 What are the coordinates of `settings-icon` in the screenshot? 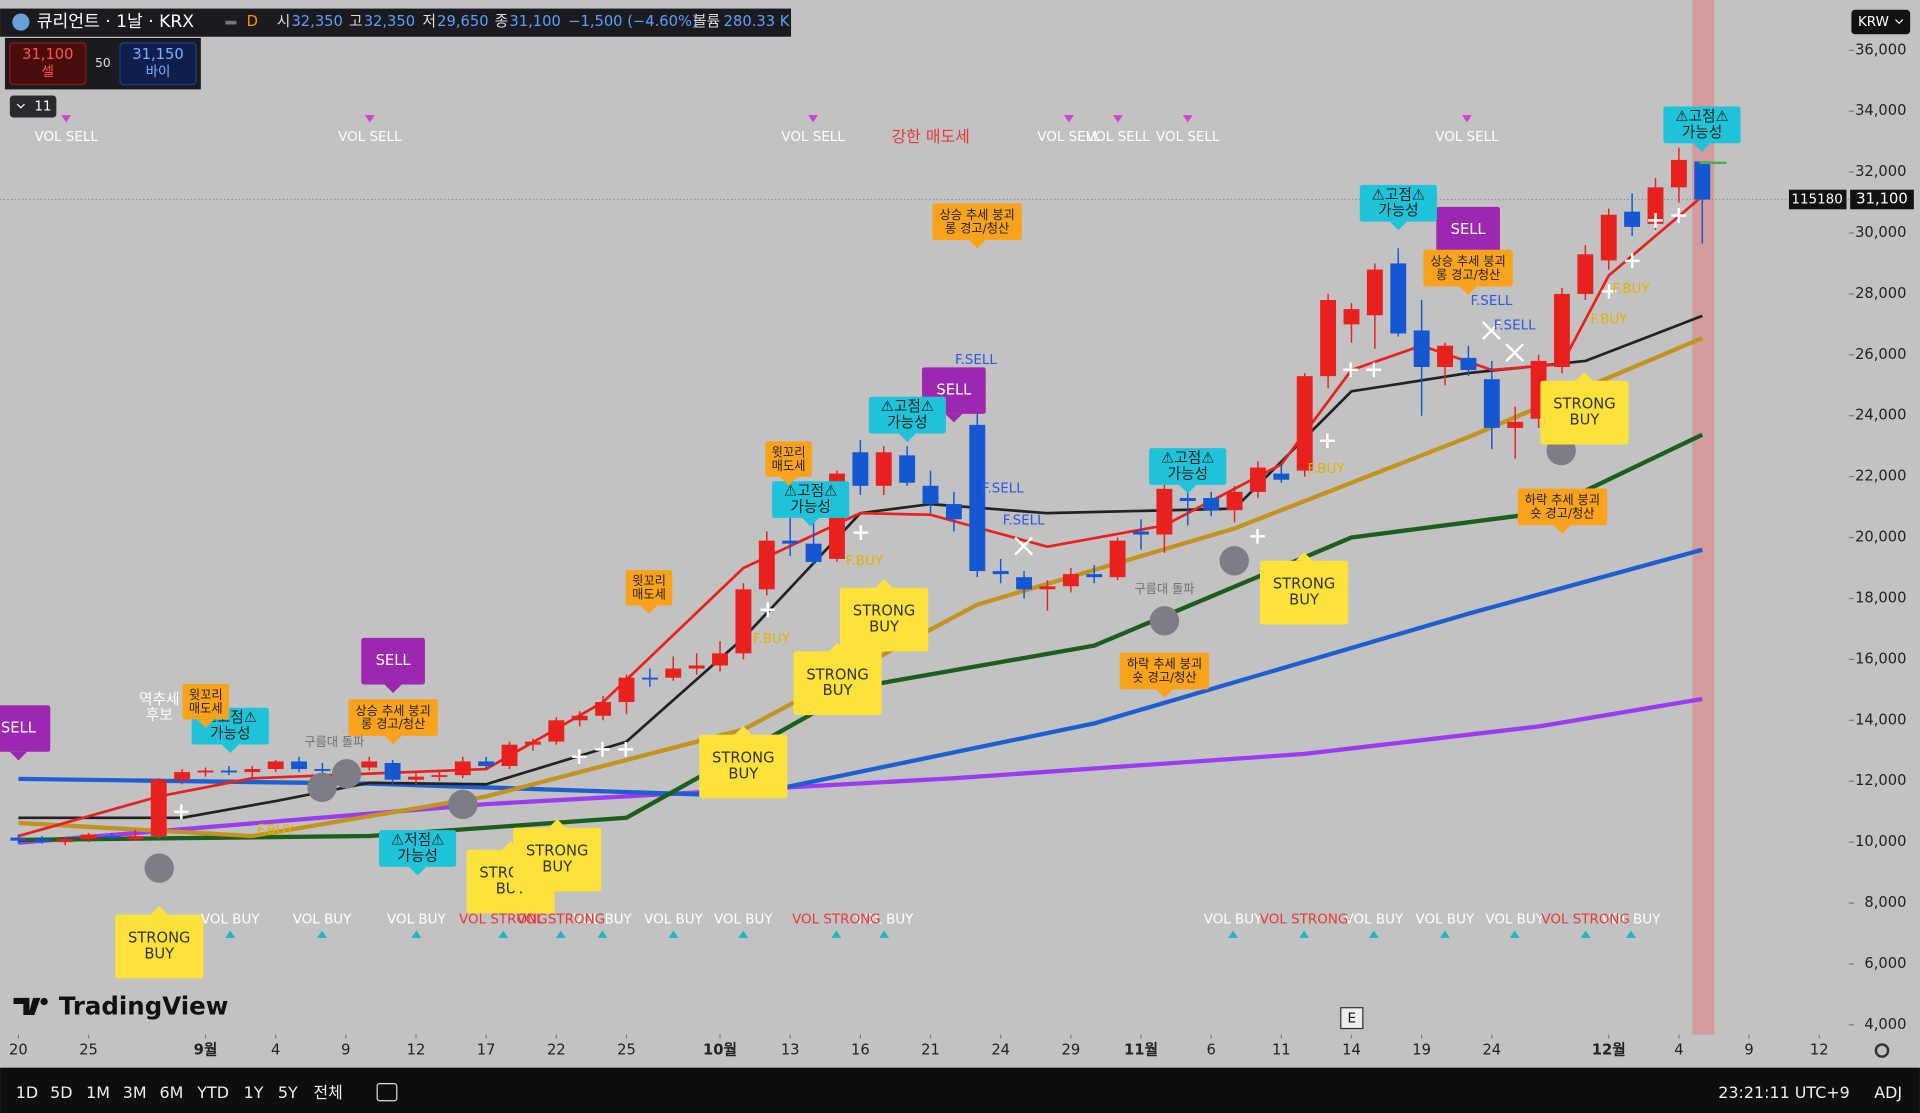 It's located at (1882, 1050).